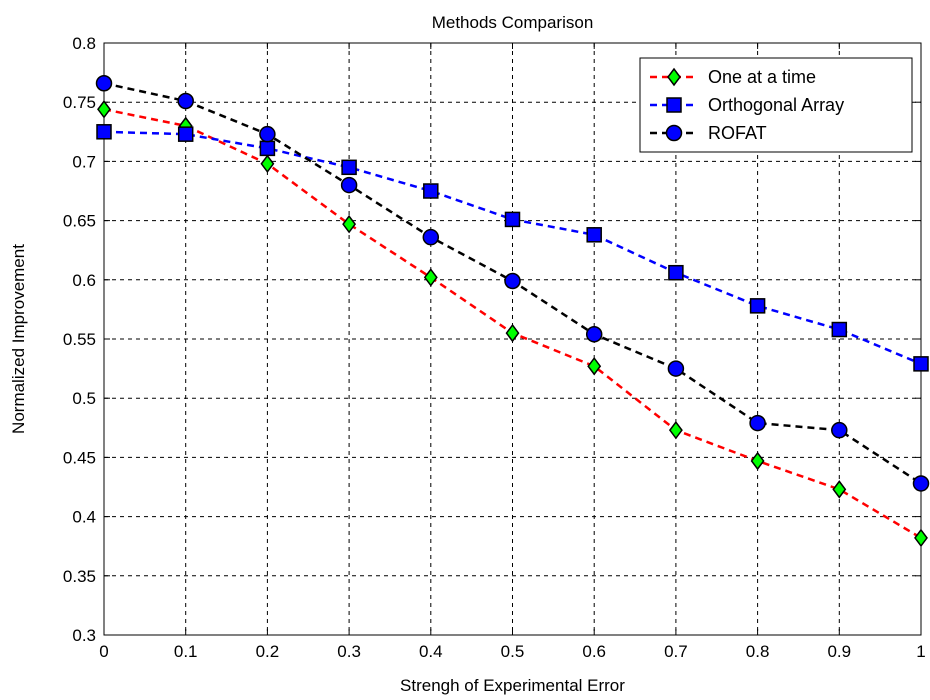 The image size is (930, 700). Describe the element at coordinates (839, 651) in the screenshot. I see `x-tick-label: 0.9` at that location.